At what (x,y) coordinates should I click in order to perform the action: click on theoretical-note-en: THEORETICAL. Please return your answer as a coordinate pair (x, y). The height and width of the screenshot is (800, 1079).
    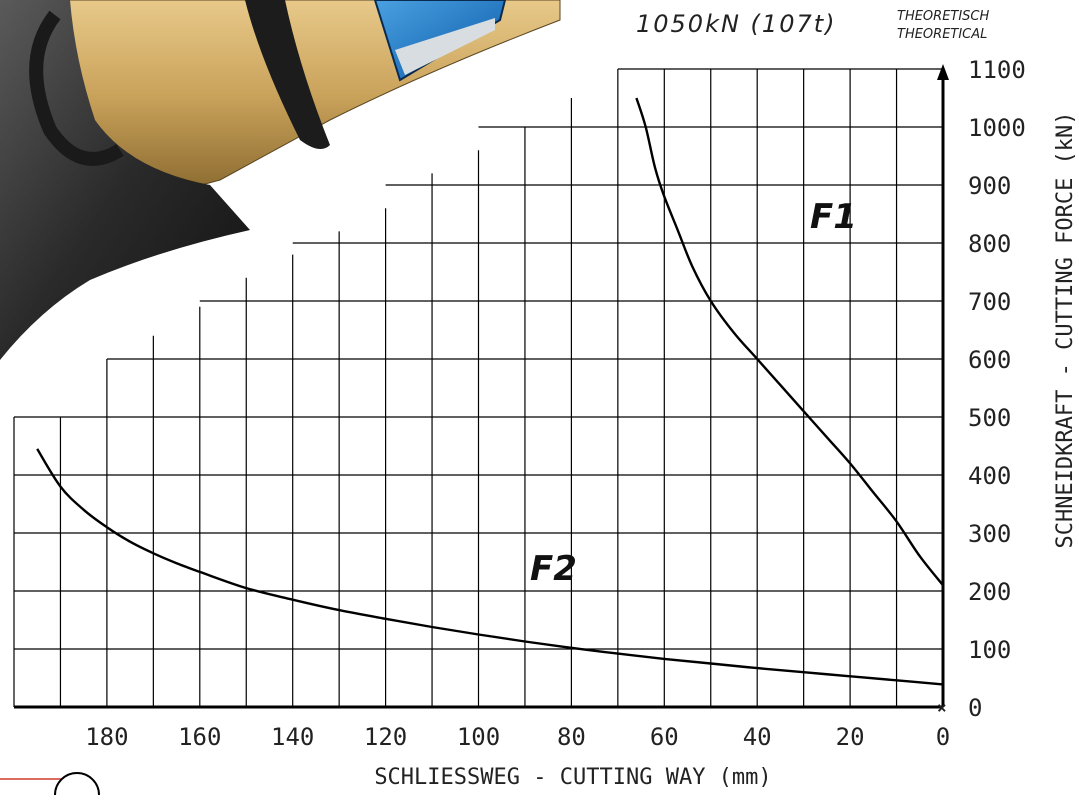
    Looking at the image, I should click on (942, 34).